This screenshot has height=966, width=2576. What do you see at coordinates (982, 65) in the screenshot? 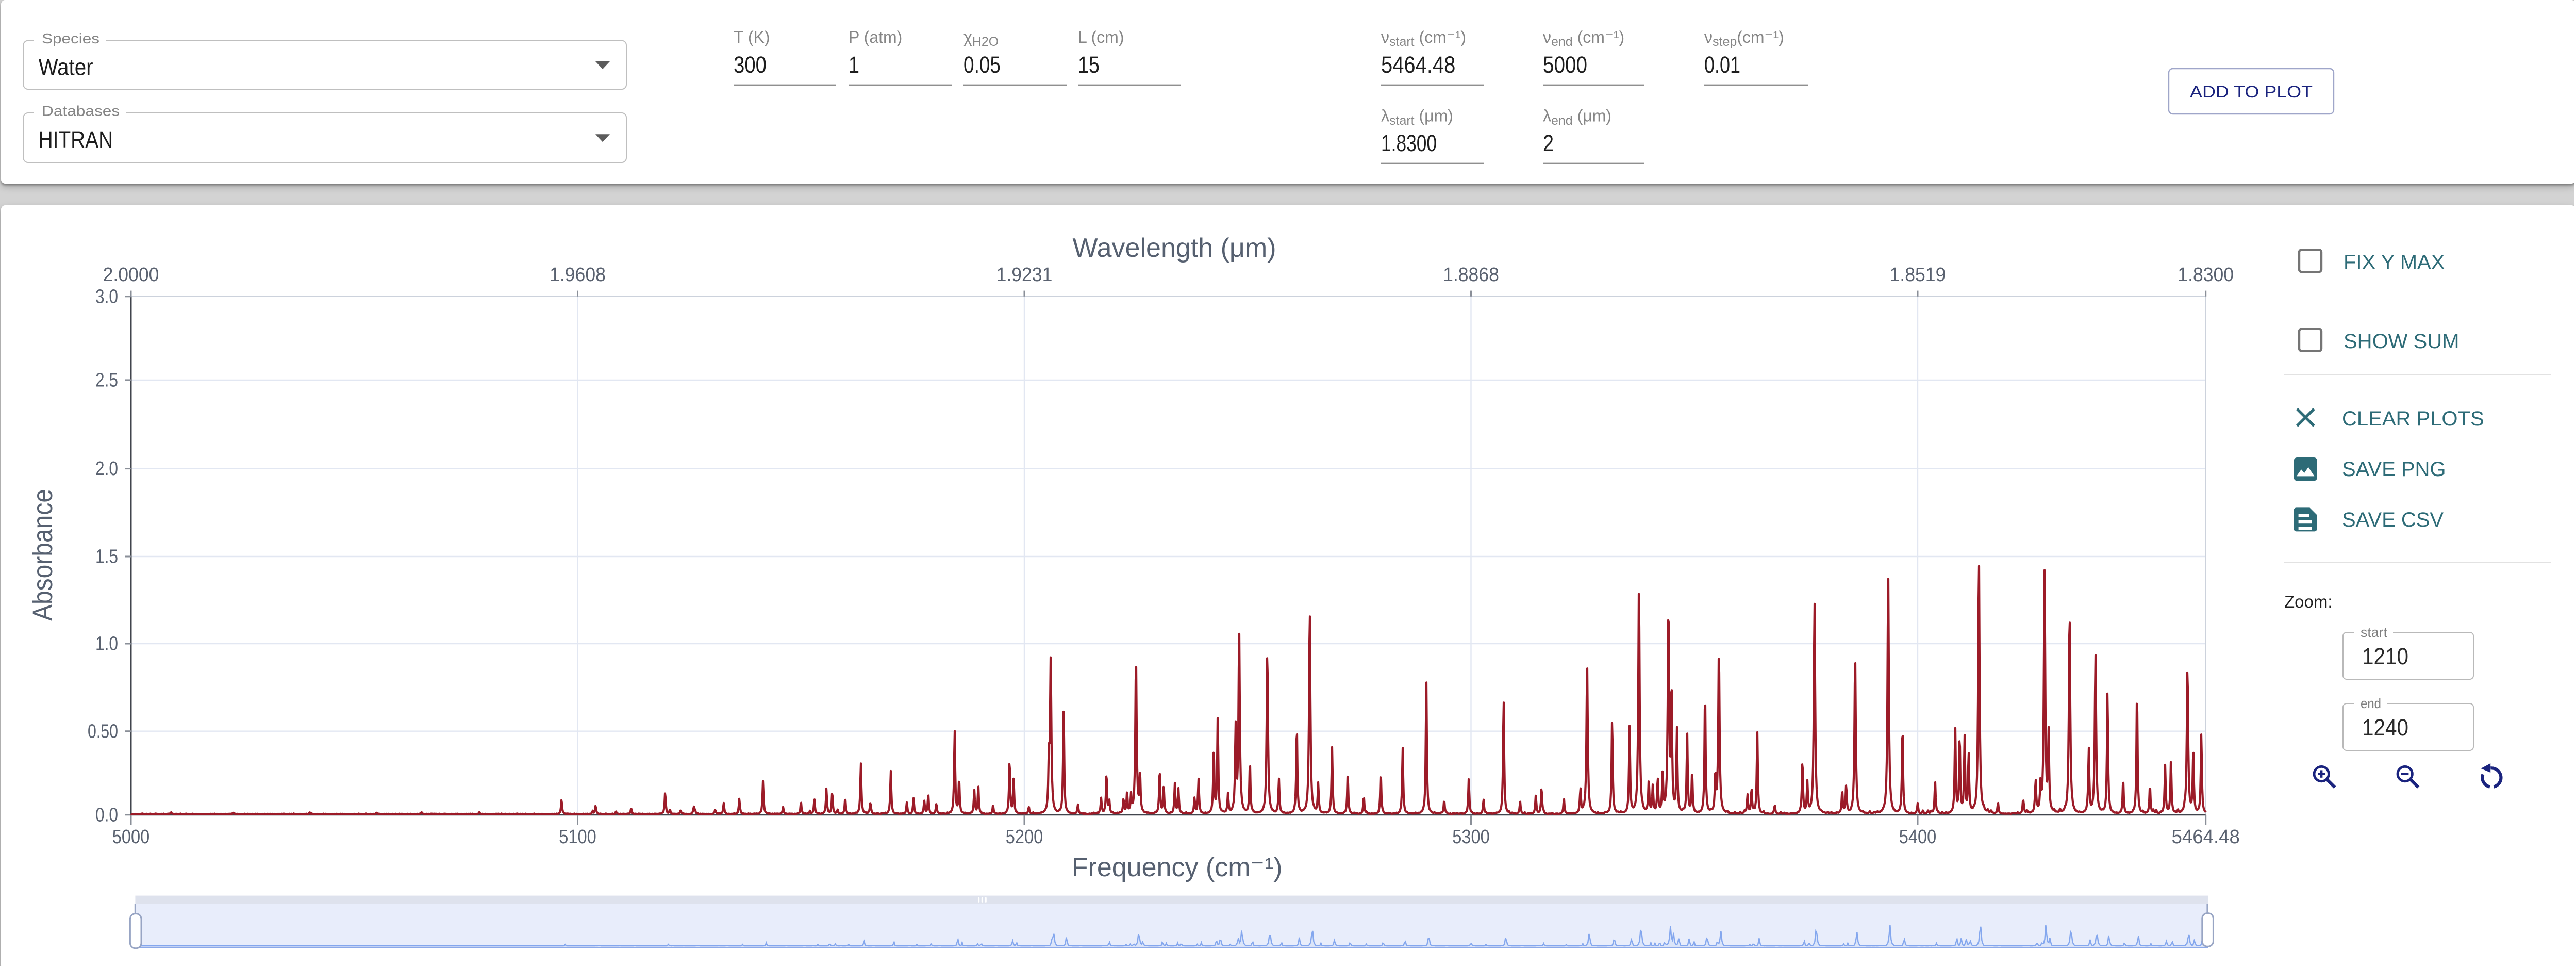
I see `svg-text: 0.05` at bounding box center [982, 65].